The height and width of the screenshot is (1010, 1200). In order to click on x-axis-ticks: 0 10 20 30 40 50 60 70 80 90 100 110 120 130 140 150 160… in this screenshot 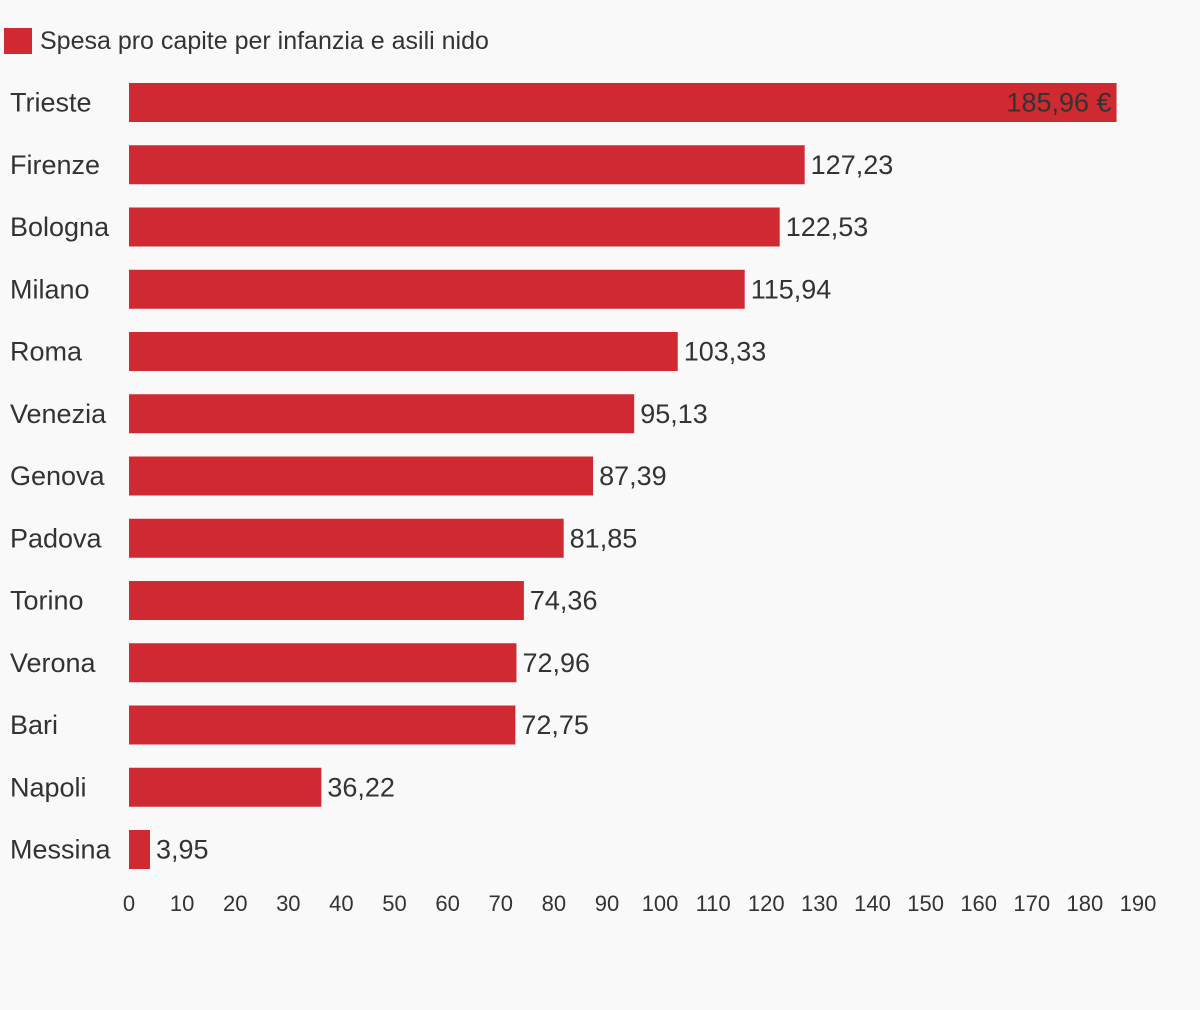, I will do `click(639, 903)`.